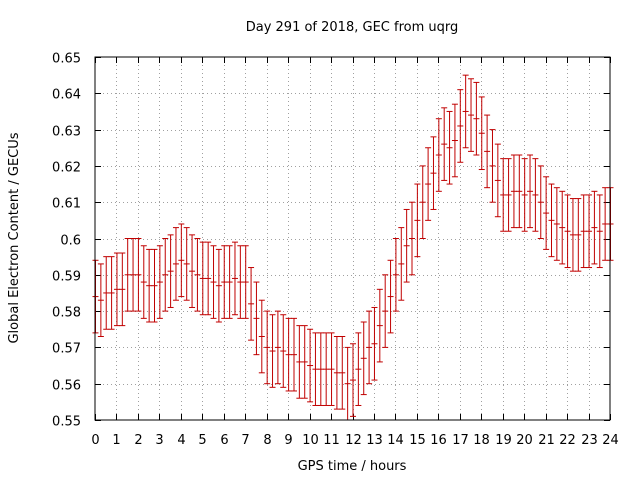 The width and height of the screenshot is (640, 480). What do you see at coordinates (202, 440) in the screenshot?
I see `x-tick-label: 5` at bounding box center [202, 440].